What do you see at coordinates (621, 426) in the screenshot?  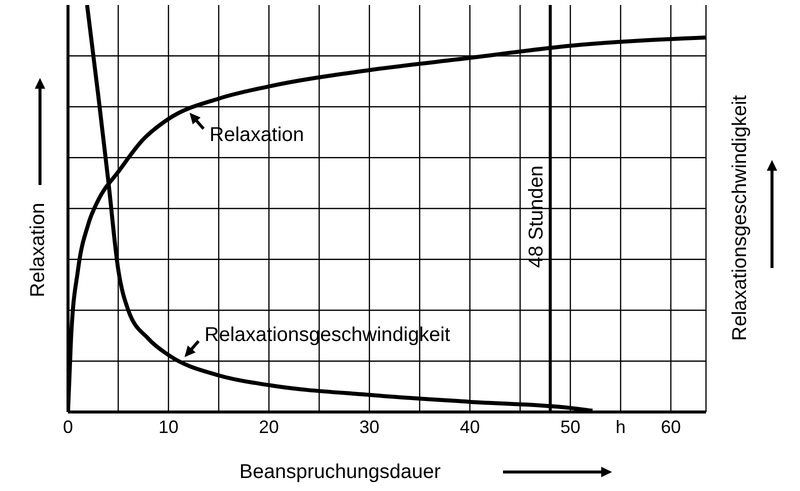 I see `x-tick-label: h` at bounding box center [621, 426].